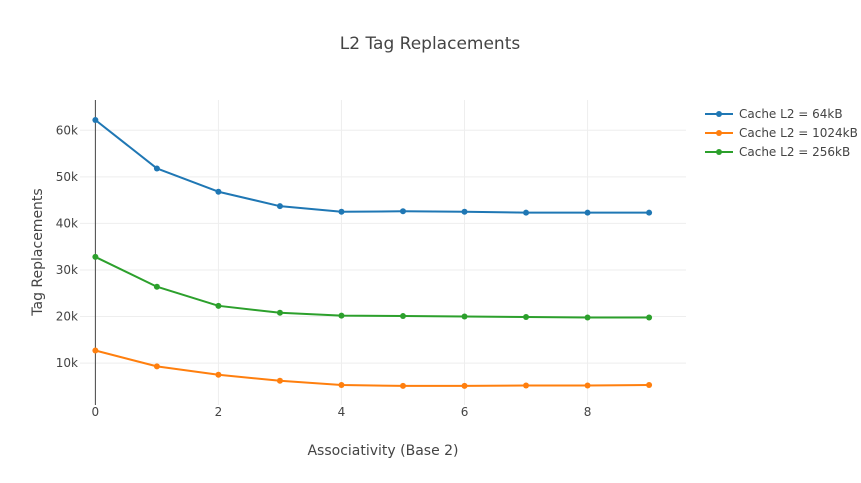  What do you see at coordinates (96, 412) in the screenshot?
I see `x-tick-label: 0` at bounding box center [96, 412].